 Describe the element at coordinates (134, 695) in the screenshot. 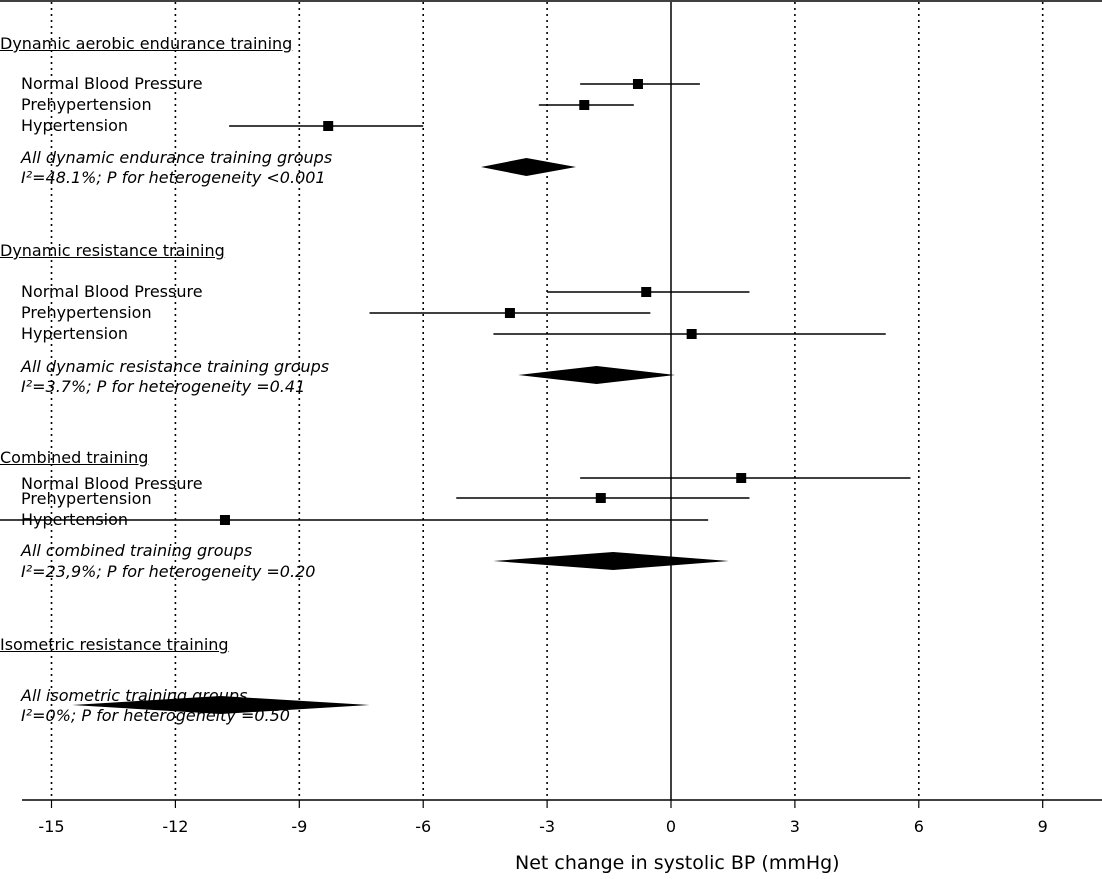

I see `summary-label: All isometric training groups` at that location.